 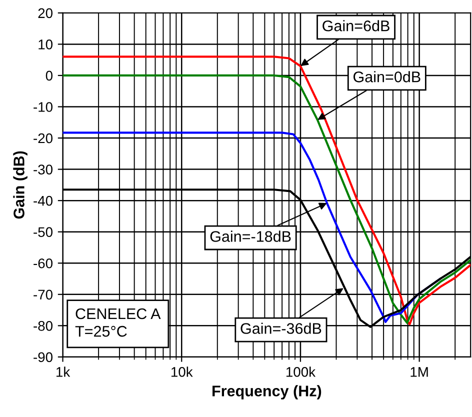 What do you see at coordinates (43, 201) in the screenshot?
I see `y-tick-label: -40` at bounding box center [43, 201].